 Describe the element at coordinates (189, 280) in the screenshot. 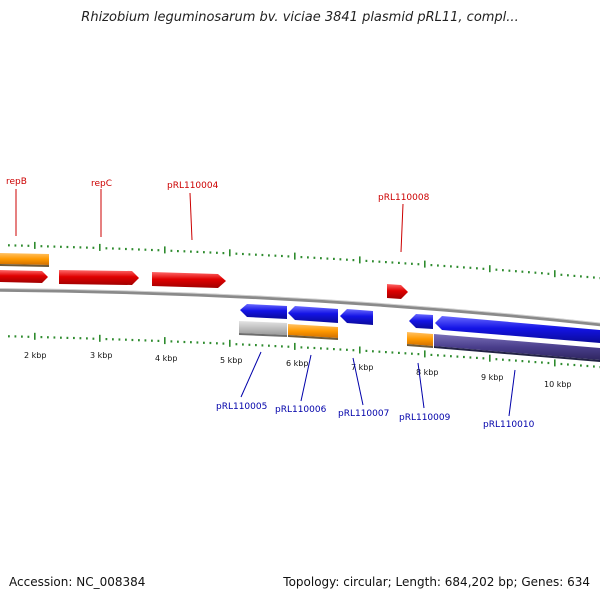

I see `cds-forward-pRL110004` at that location.